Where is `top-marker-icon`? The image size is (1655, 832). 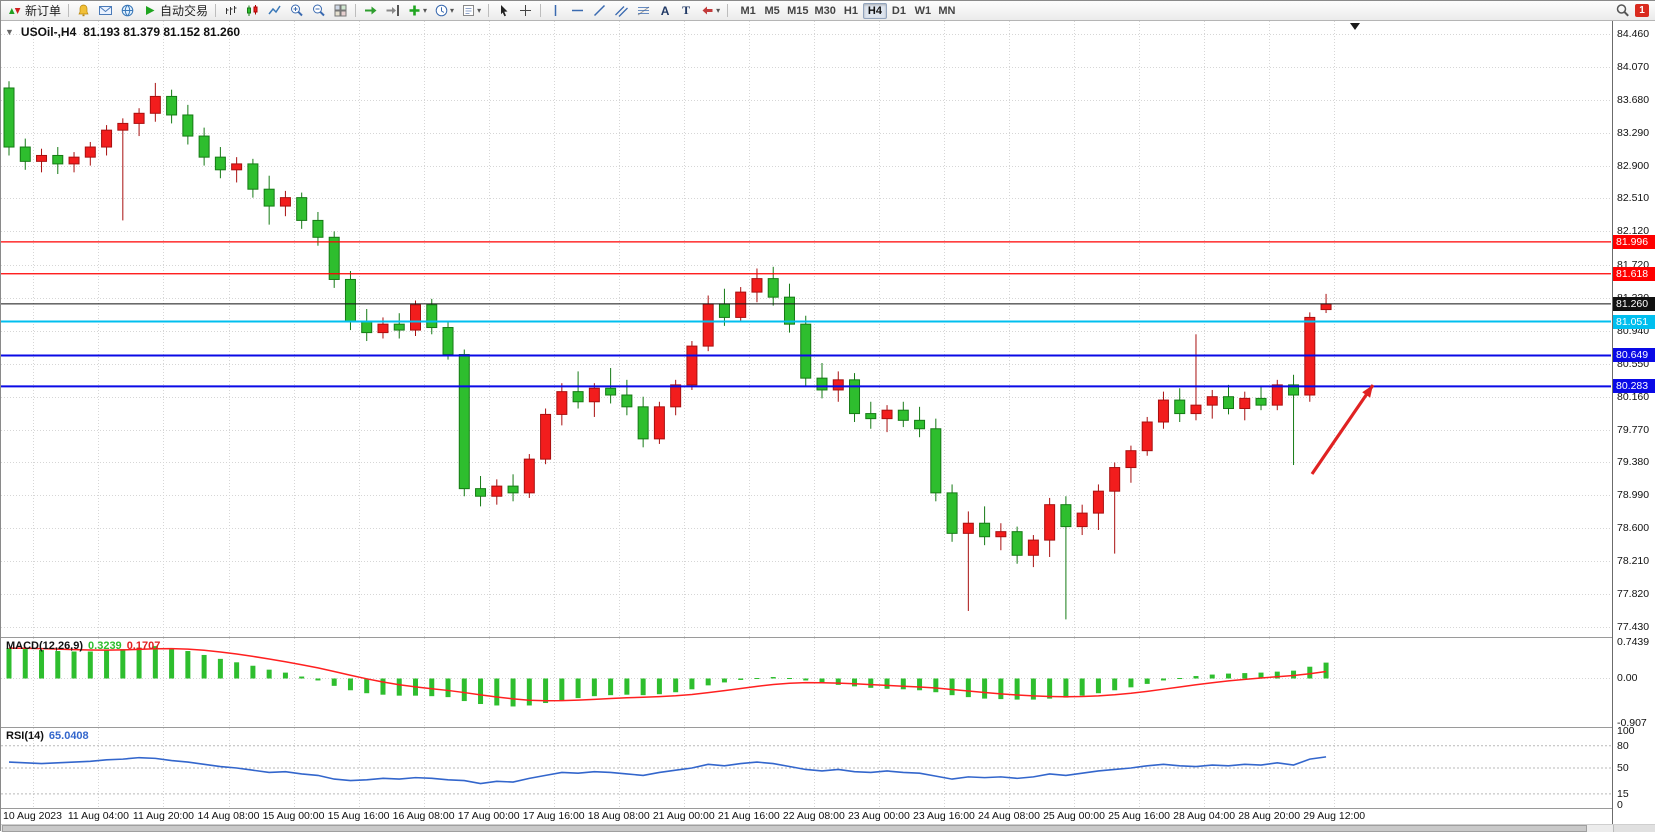
top-marker-icon is located at coordinates (1355, 26).